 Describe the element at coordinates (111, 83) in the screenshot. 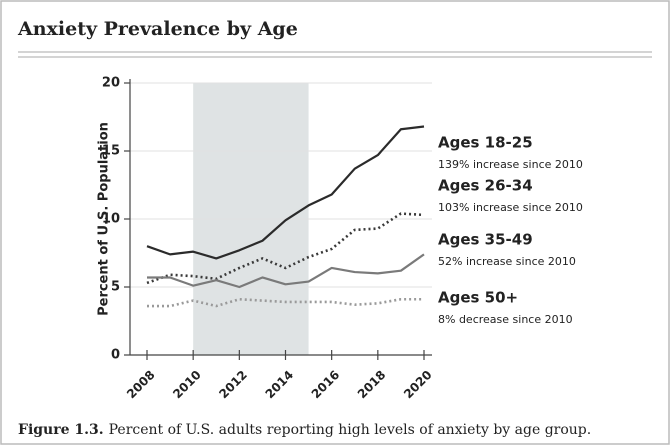

I see `y-tick-label: 20` at that location.